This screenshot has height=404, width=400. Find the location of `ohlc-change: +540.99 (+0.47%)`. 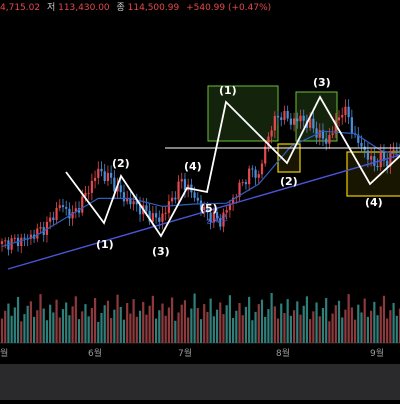

ohlc-change: +540.99 (+0.47%) is located at coordinates (228, 8).